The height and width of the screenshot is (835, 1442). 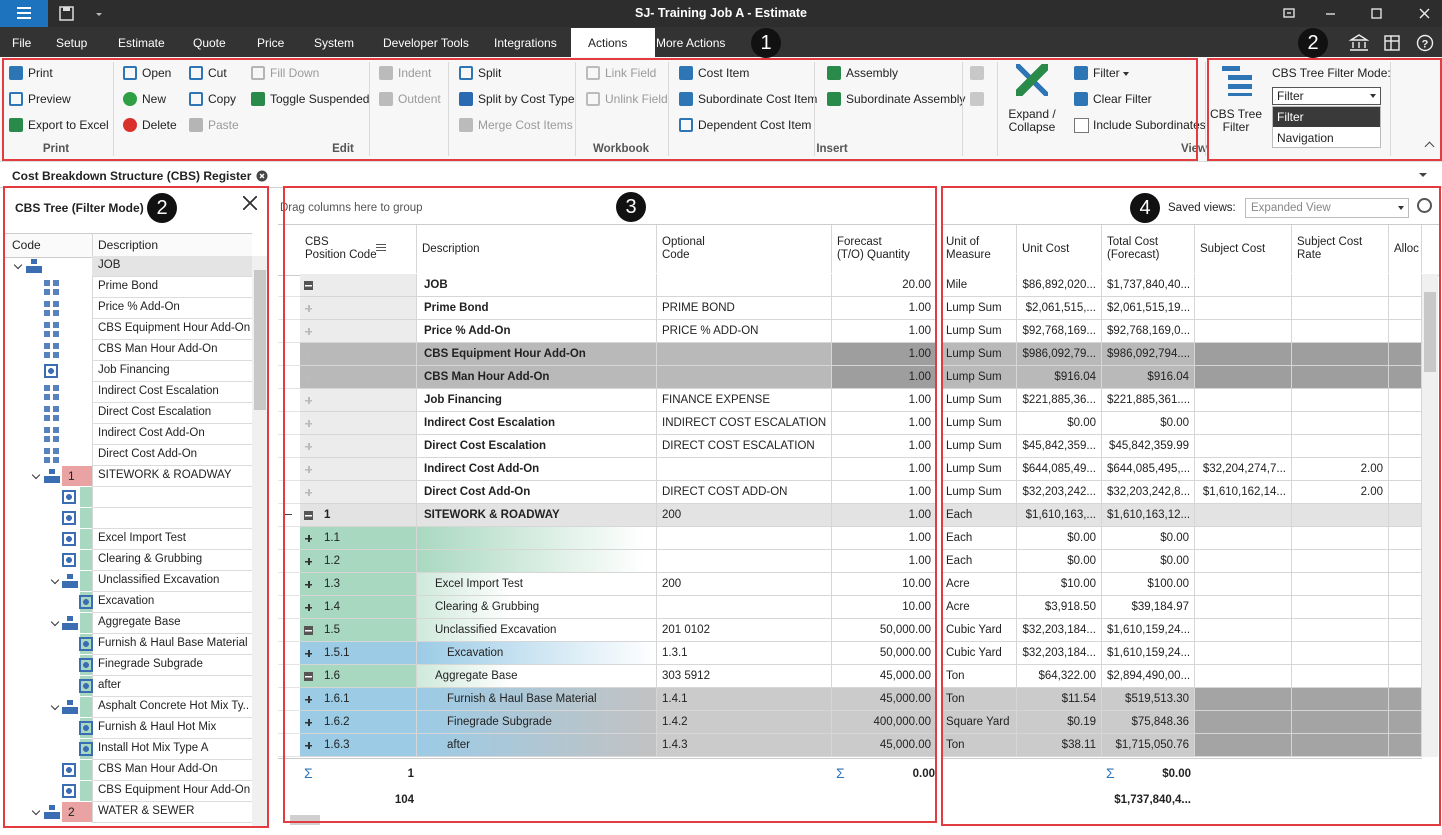 What do you see at coordinates (721, 13) in the screenshot?
I see `window-title: SJ- Training Job A - Estimate` at bounding box center [721, 13].